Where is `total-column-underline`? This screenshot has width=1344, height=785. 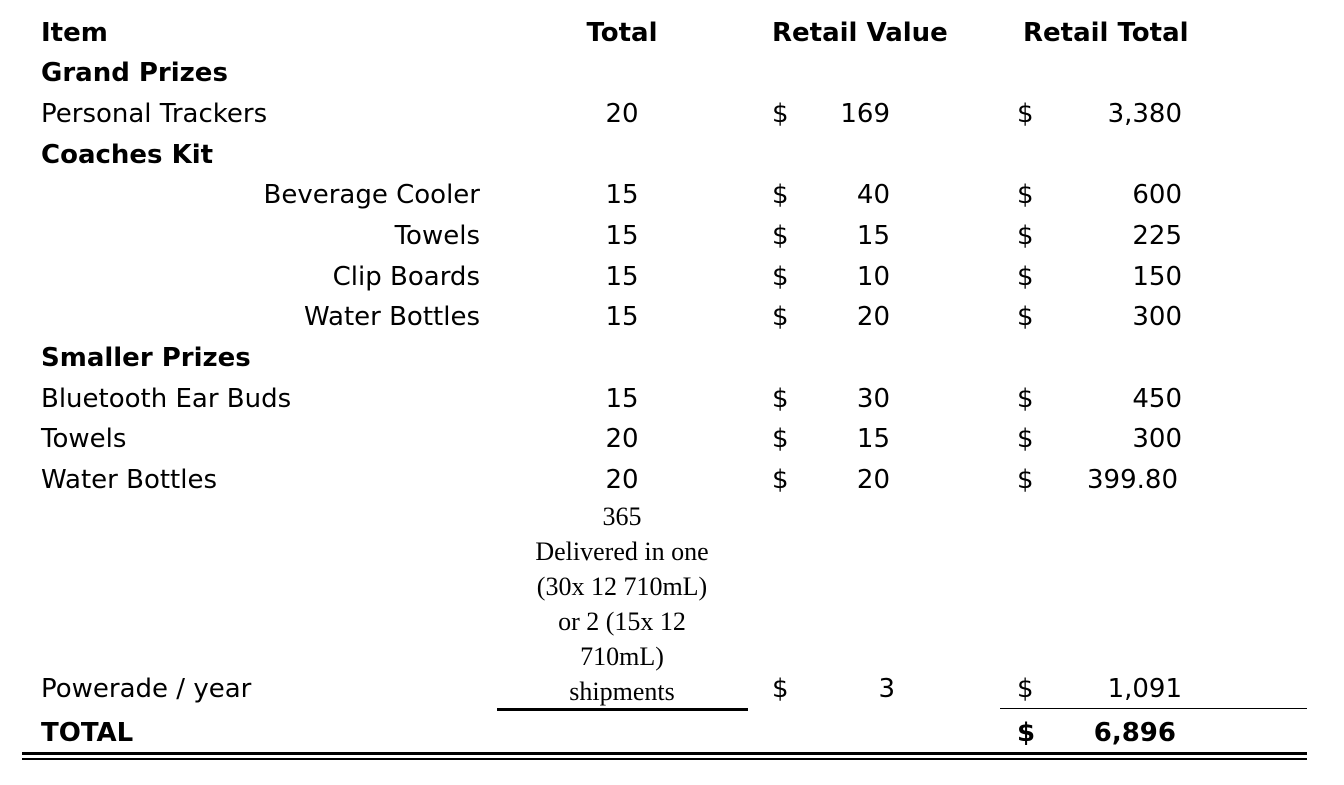
total-column-underline is located at coordinates (622, 709).